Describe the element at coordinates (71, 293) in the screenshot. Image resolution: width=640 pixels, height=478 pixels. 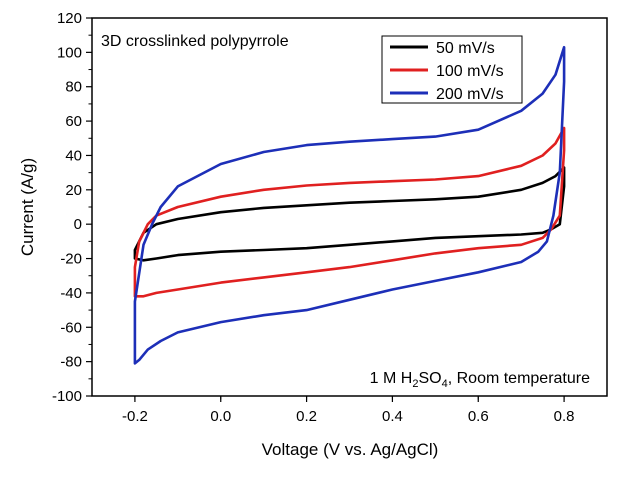
I see `y-tick-label: -40` at that location.